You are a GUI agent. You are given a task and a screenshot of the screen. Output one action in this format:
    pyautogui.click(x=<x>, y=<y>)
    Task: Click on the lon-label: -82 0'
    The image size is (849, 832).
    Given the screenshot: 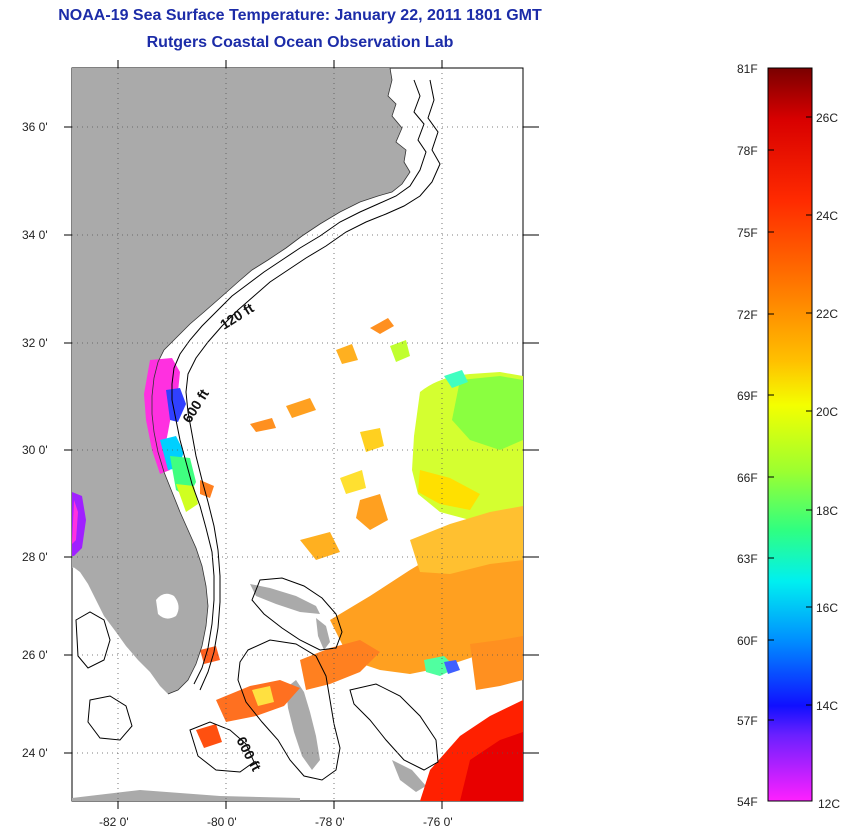 What is the action you would take?
    pyautogui.click(x=114, y=822)
    